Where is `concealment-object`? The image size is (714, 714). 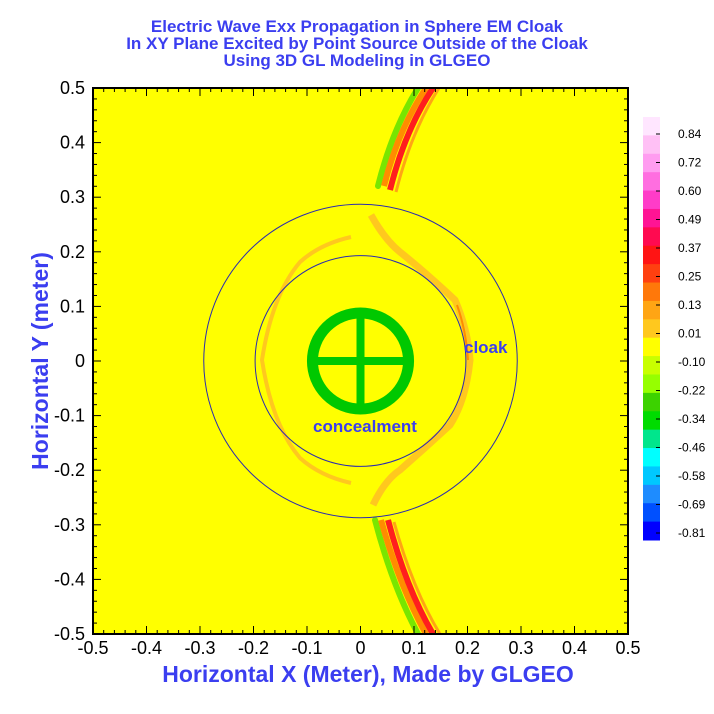
concealment-object is located at coordinates (360, 361).